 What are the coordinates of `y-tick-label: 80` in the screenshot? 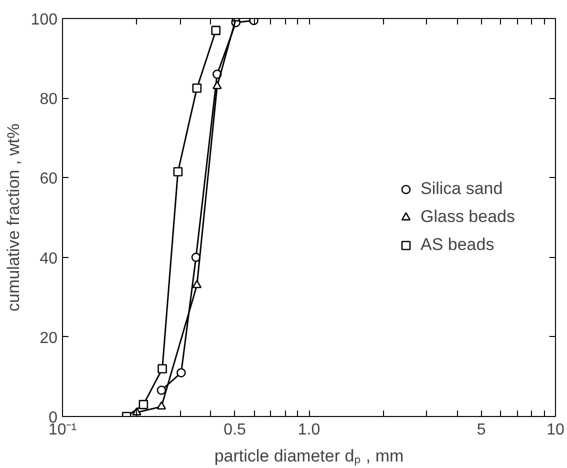 It's located at (49, 99).